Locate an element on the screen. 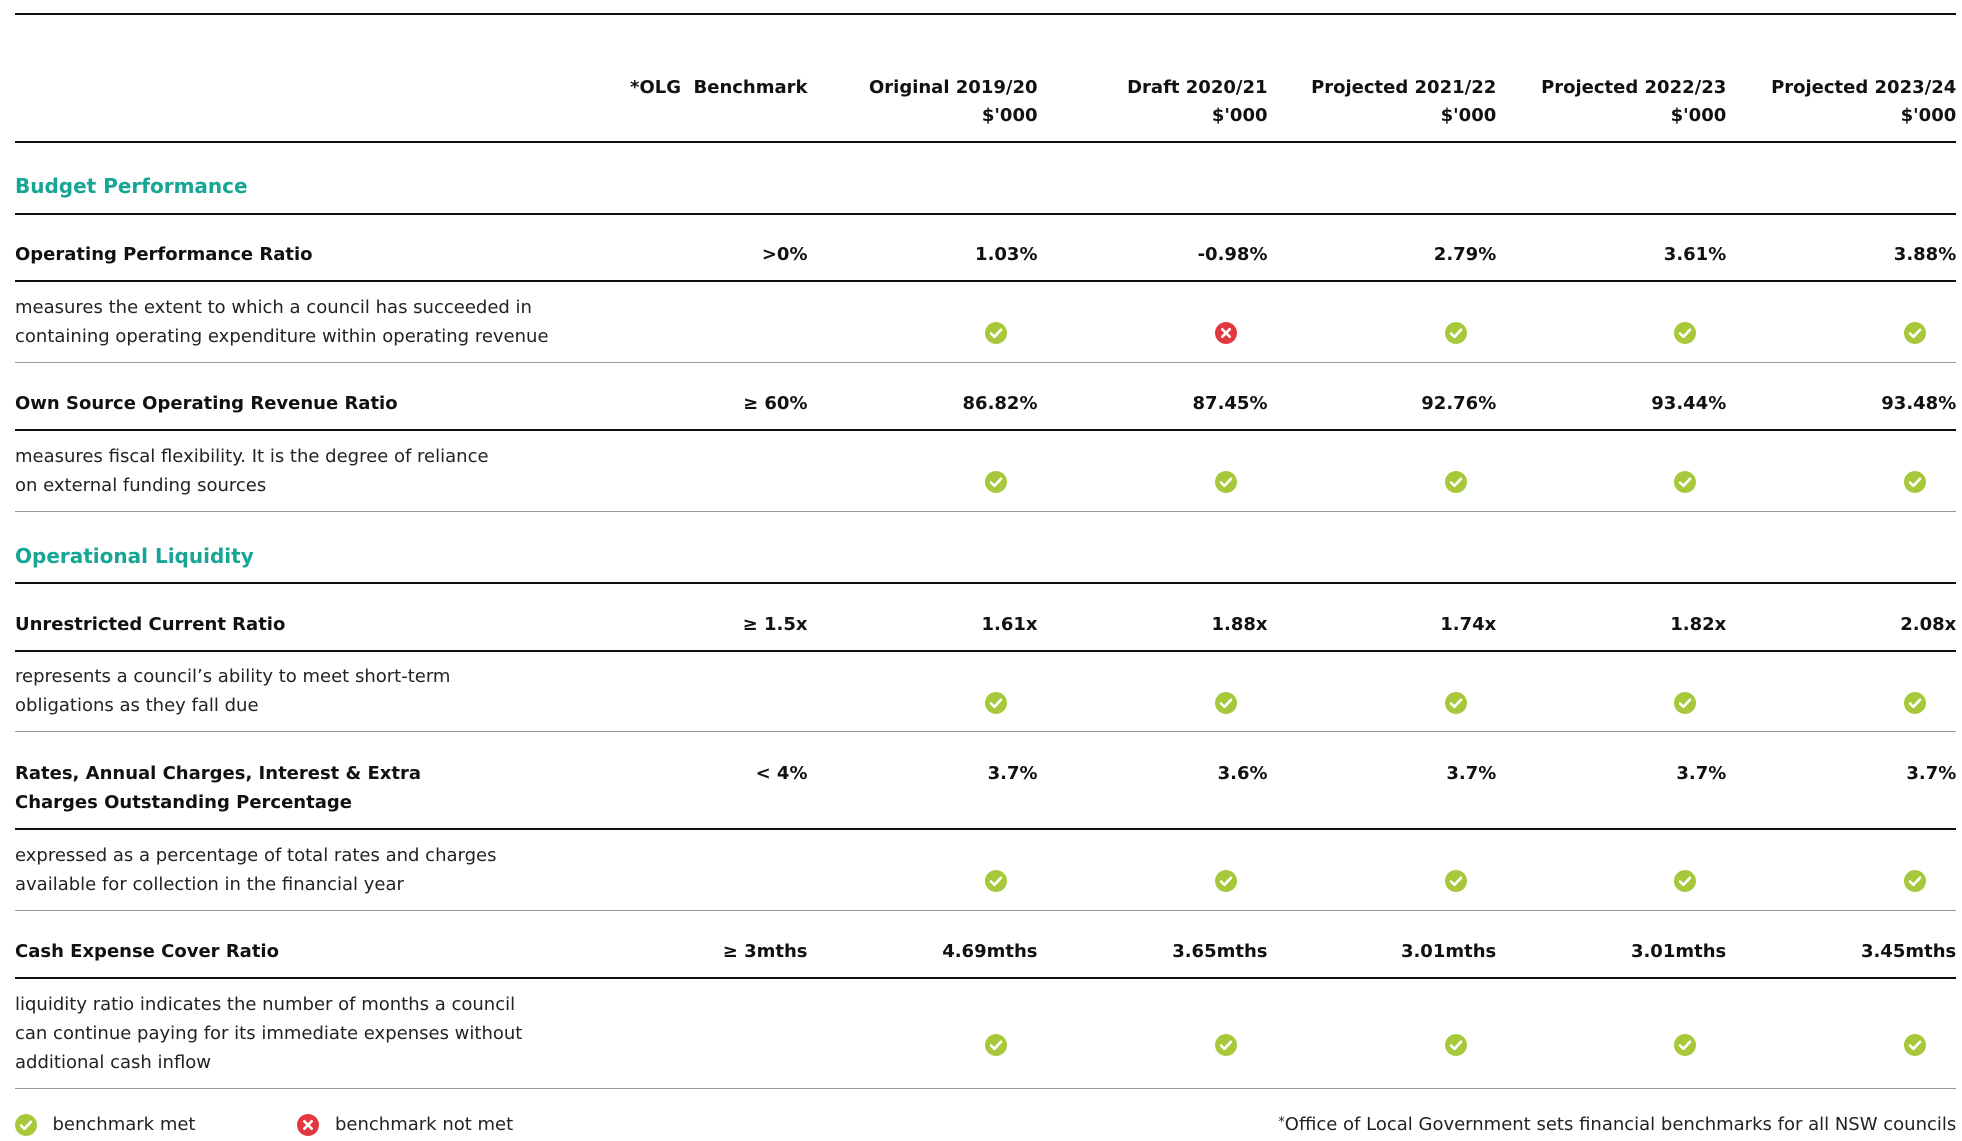 This screenshot has width=1962, height=1141. value: 3.61% is located at coordinates (1695, 254).